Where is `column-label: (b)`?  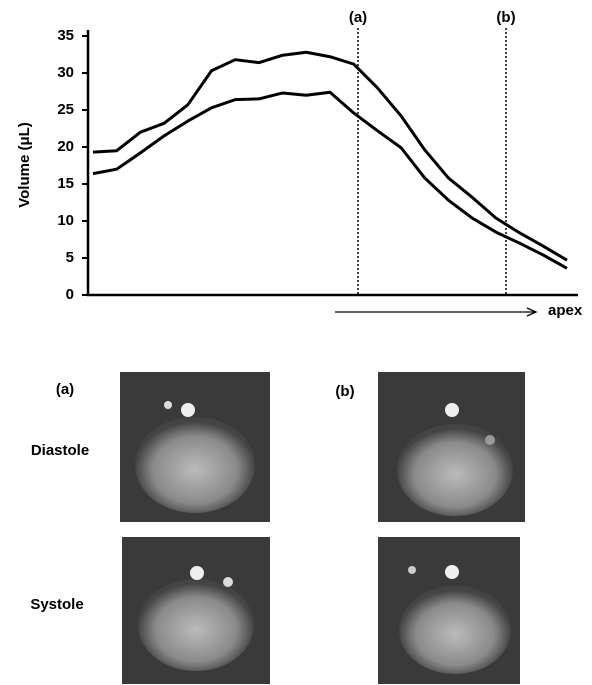 column-label: (b) is located at coordinates (344, 391).